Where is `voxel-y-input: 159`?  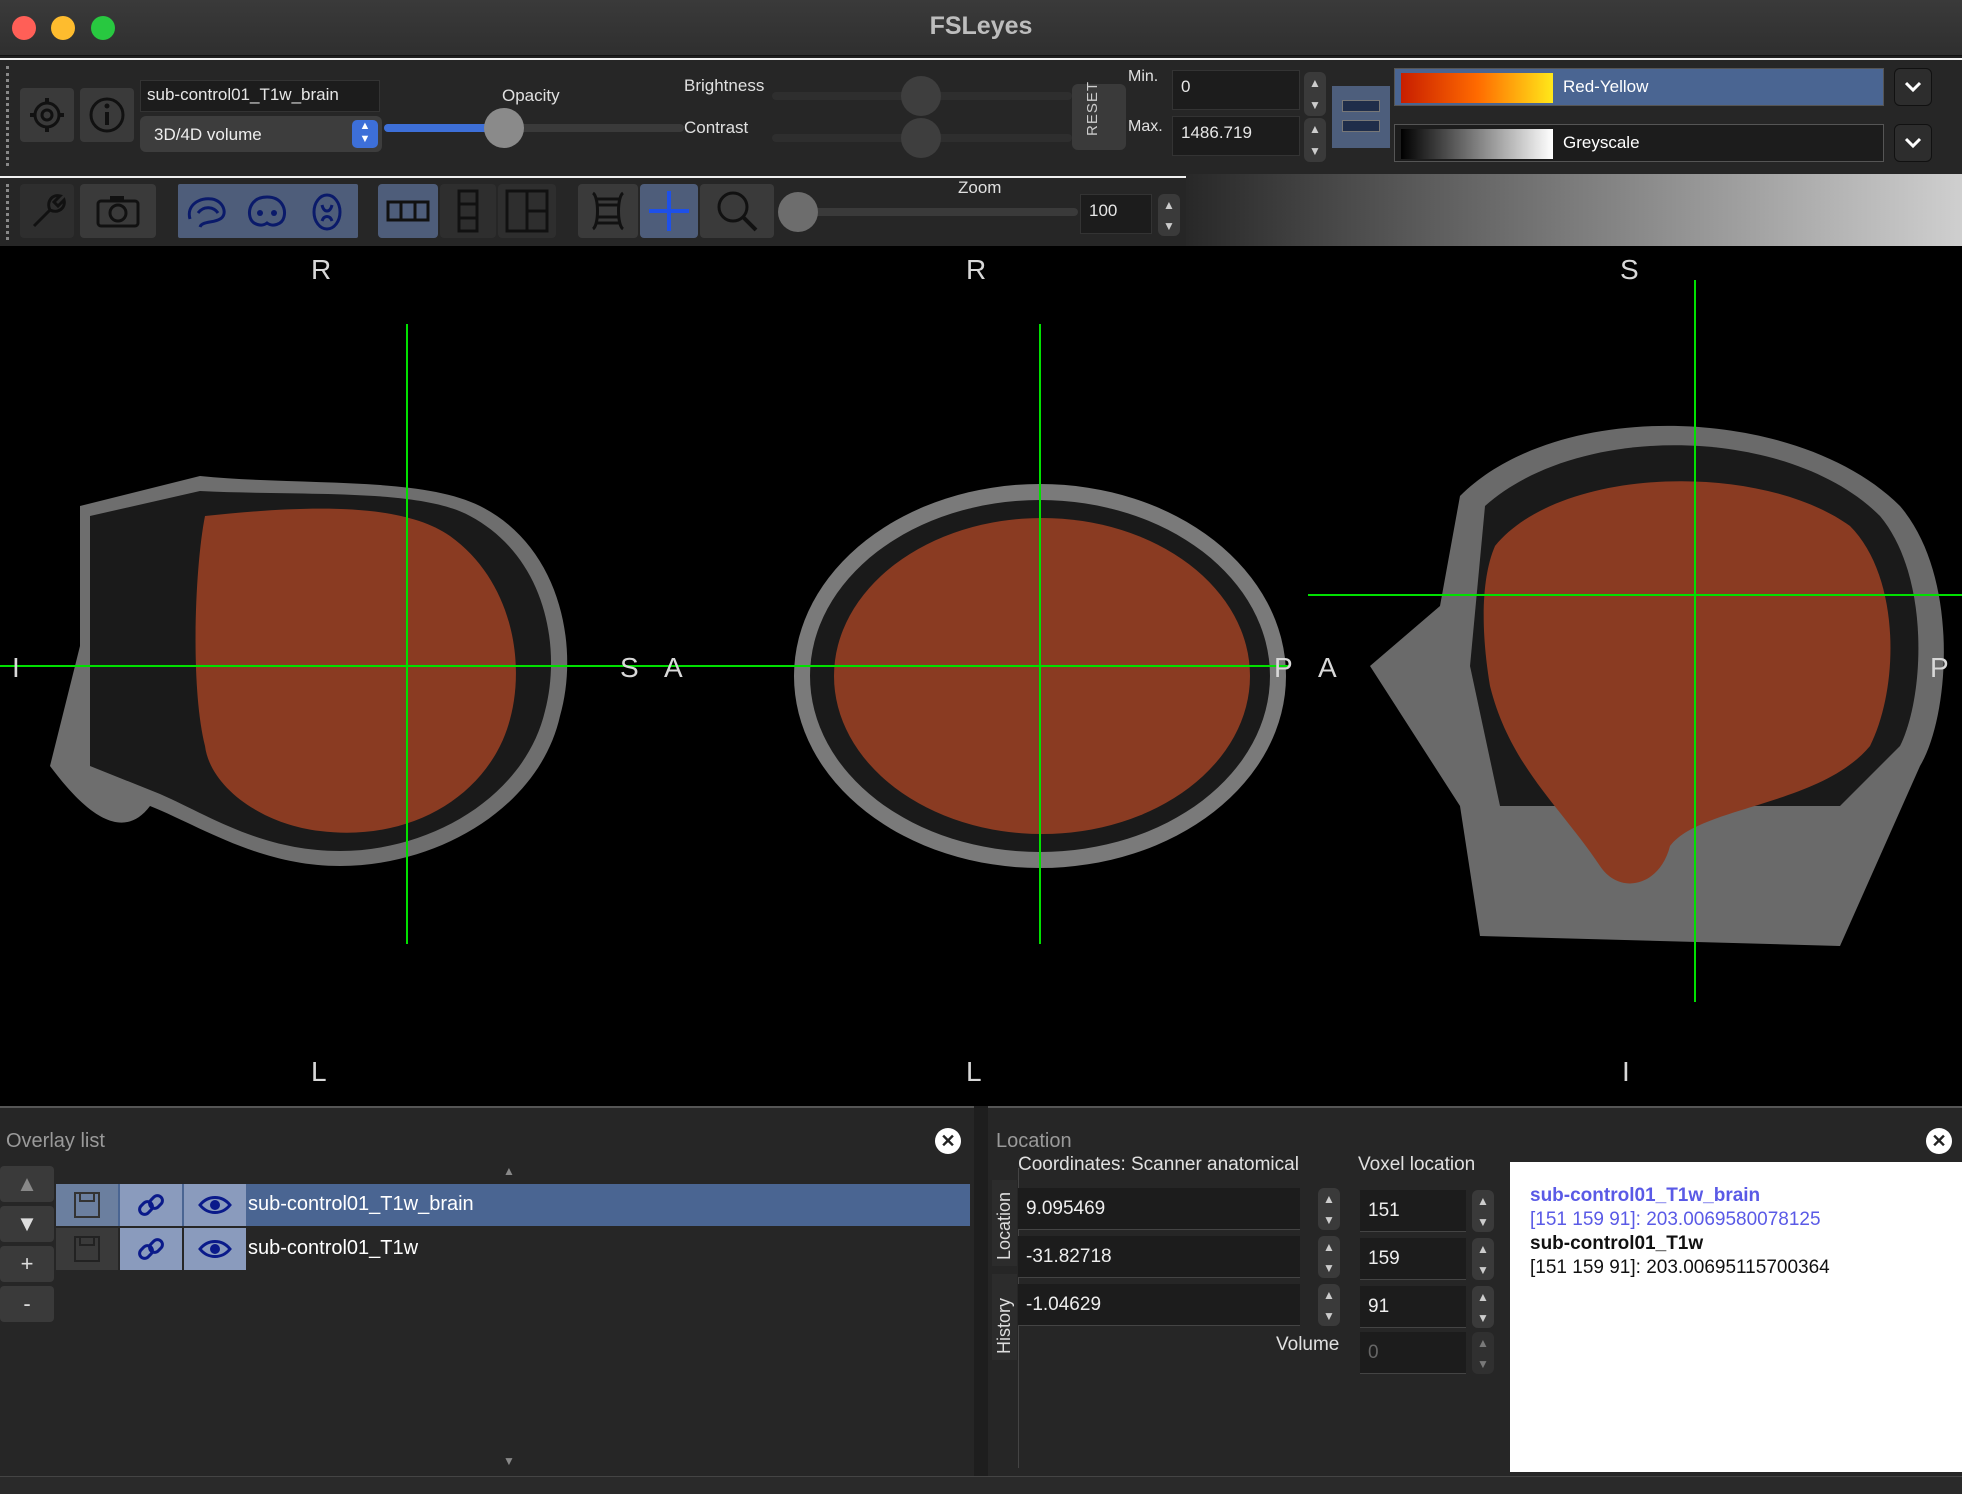
voxel-y-input: 159 is located at coordinates (1413, 1259).